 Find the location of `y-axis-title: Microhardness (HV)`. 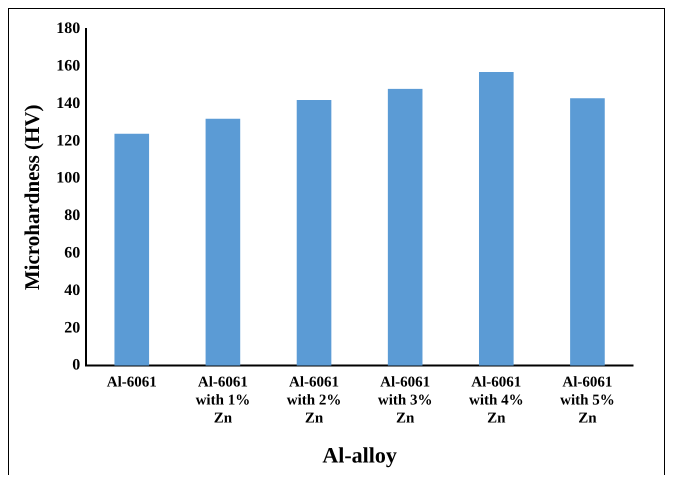

y-axis-title: Microhardness (HV) is located at coordinates (32, 197).